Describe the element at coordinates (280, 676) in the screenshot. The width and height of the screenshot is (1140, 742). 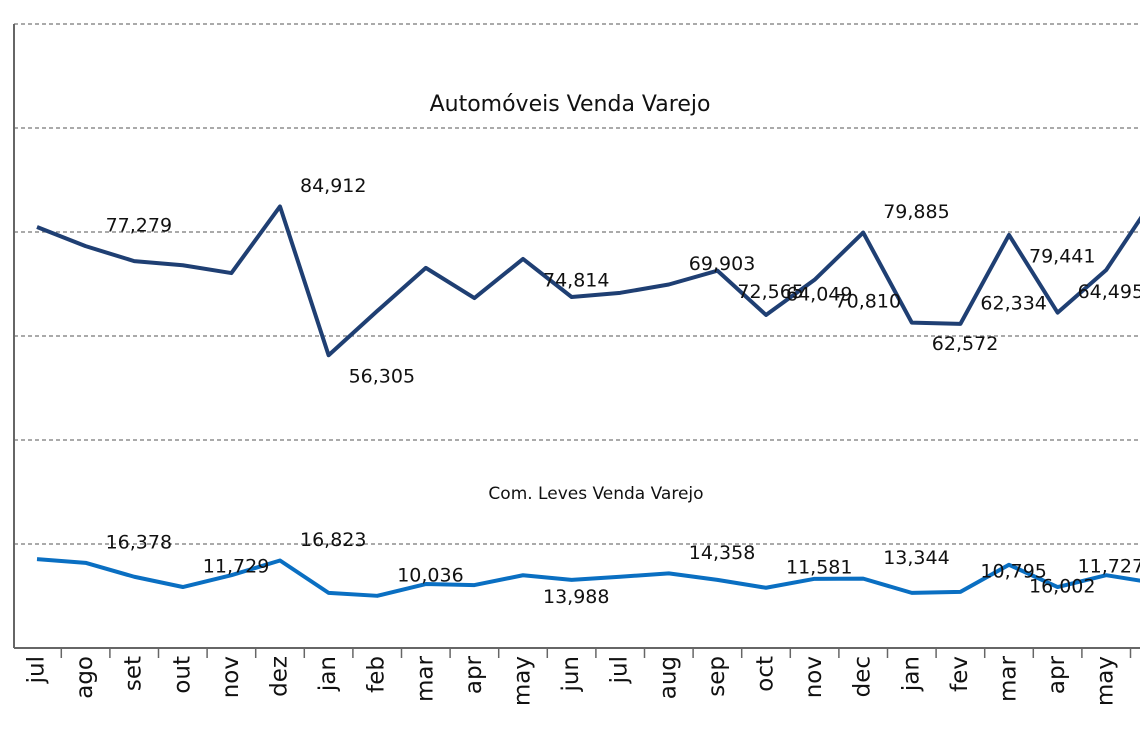
I see `x-tick-label: dez` at that location.